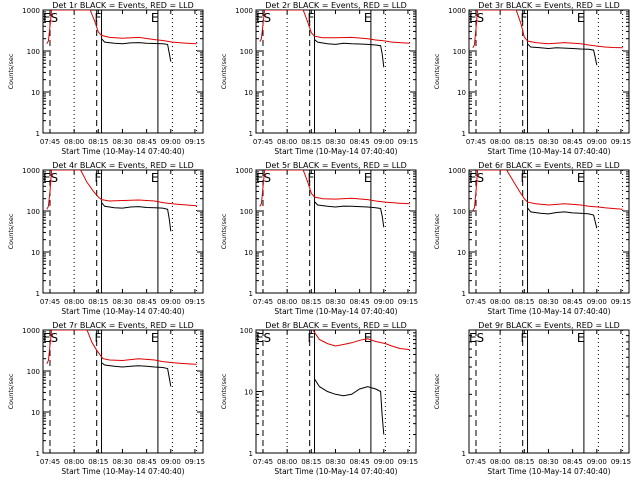  What do you see at coordinates (336, 325) in the screenshot?
I see `chart-title: Det 8r BLACK = Events, RED = LLD` at bounding box center [336, 325].